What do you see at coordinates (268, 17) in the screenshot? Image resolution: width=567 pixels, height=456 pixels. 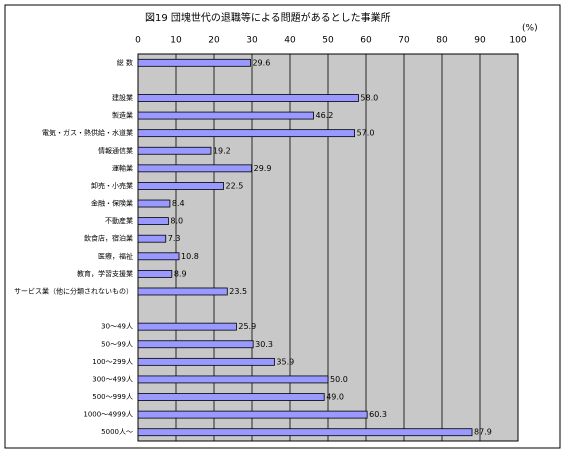 I see `chart-title: 図19 団塊世代の退職等による問題があるとした事業所` at bounding box center [268, 17].